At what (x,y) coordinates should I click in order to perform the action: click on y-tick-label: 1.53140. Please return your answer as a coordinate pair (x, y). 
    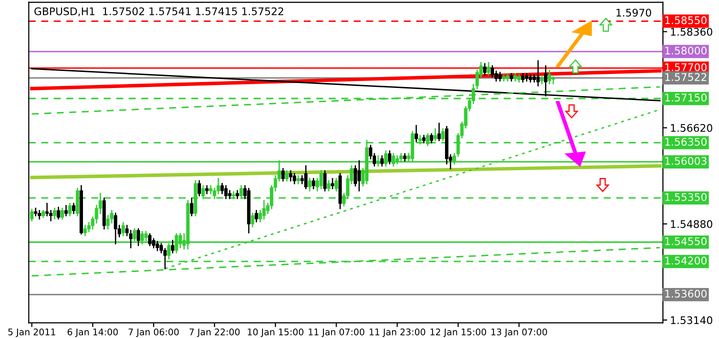
    Looking at the image, I should click on (691, 320).